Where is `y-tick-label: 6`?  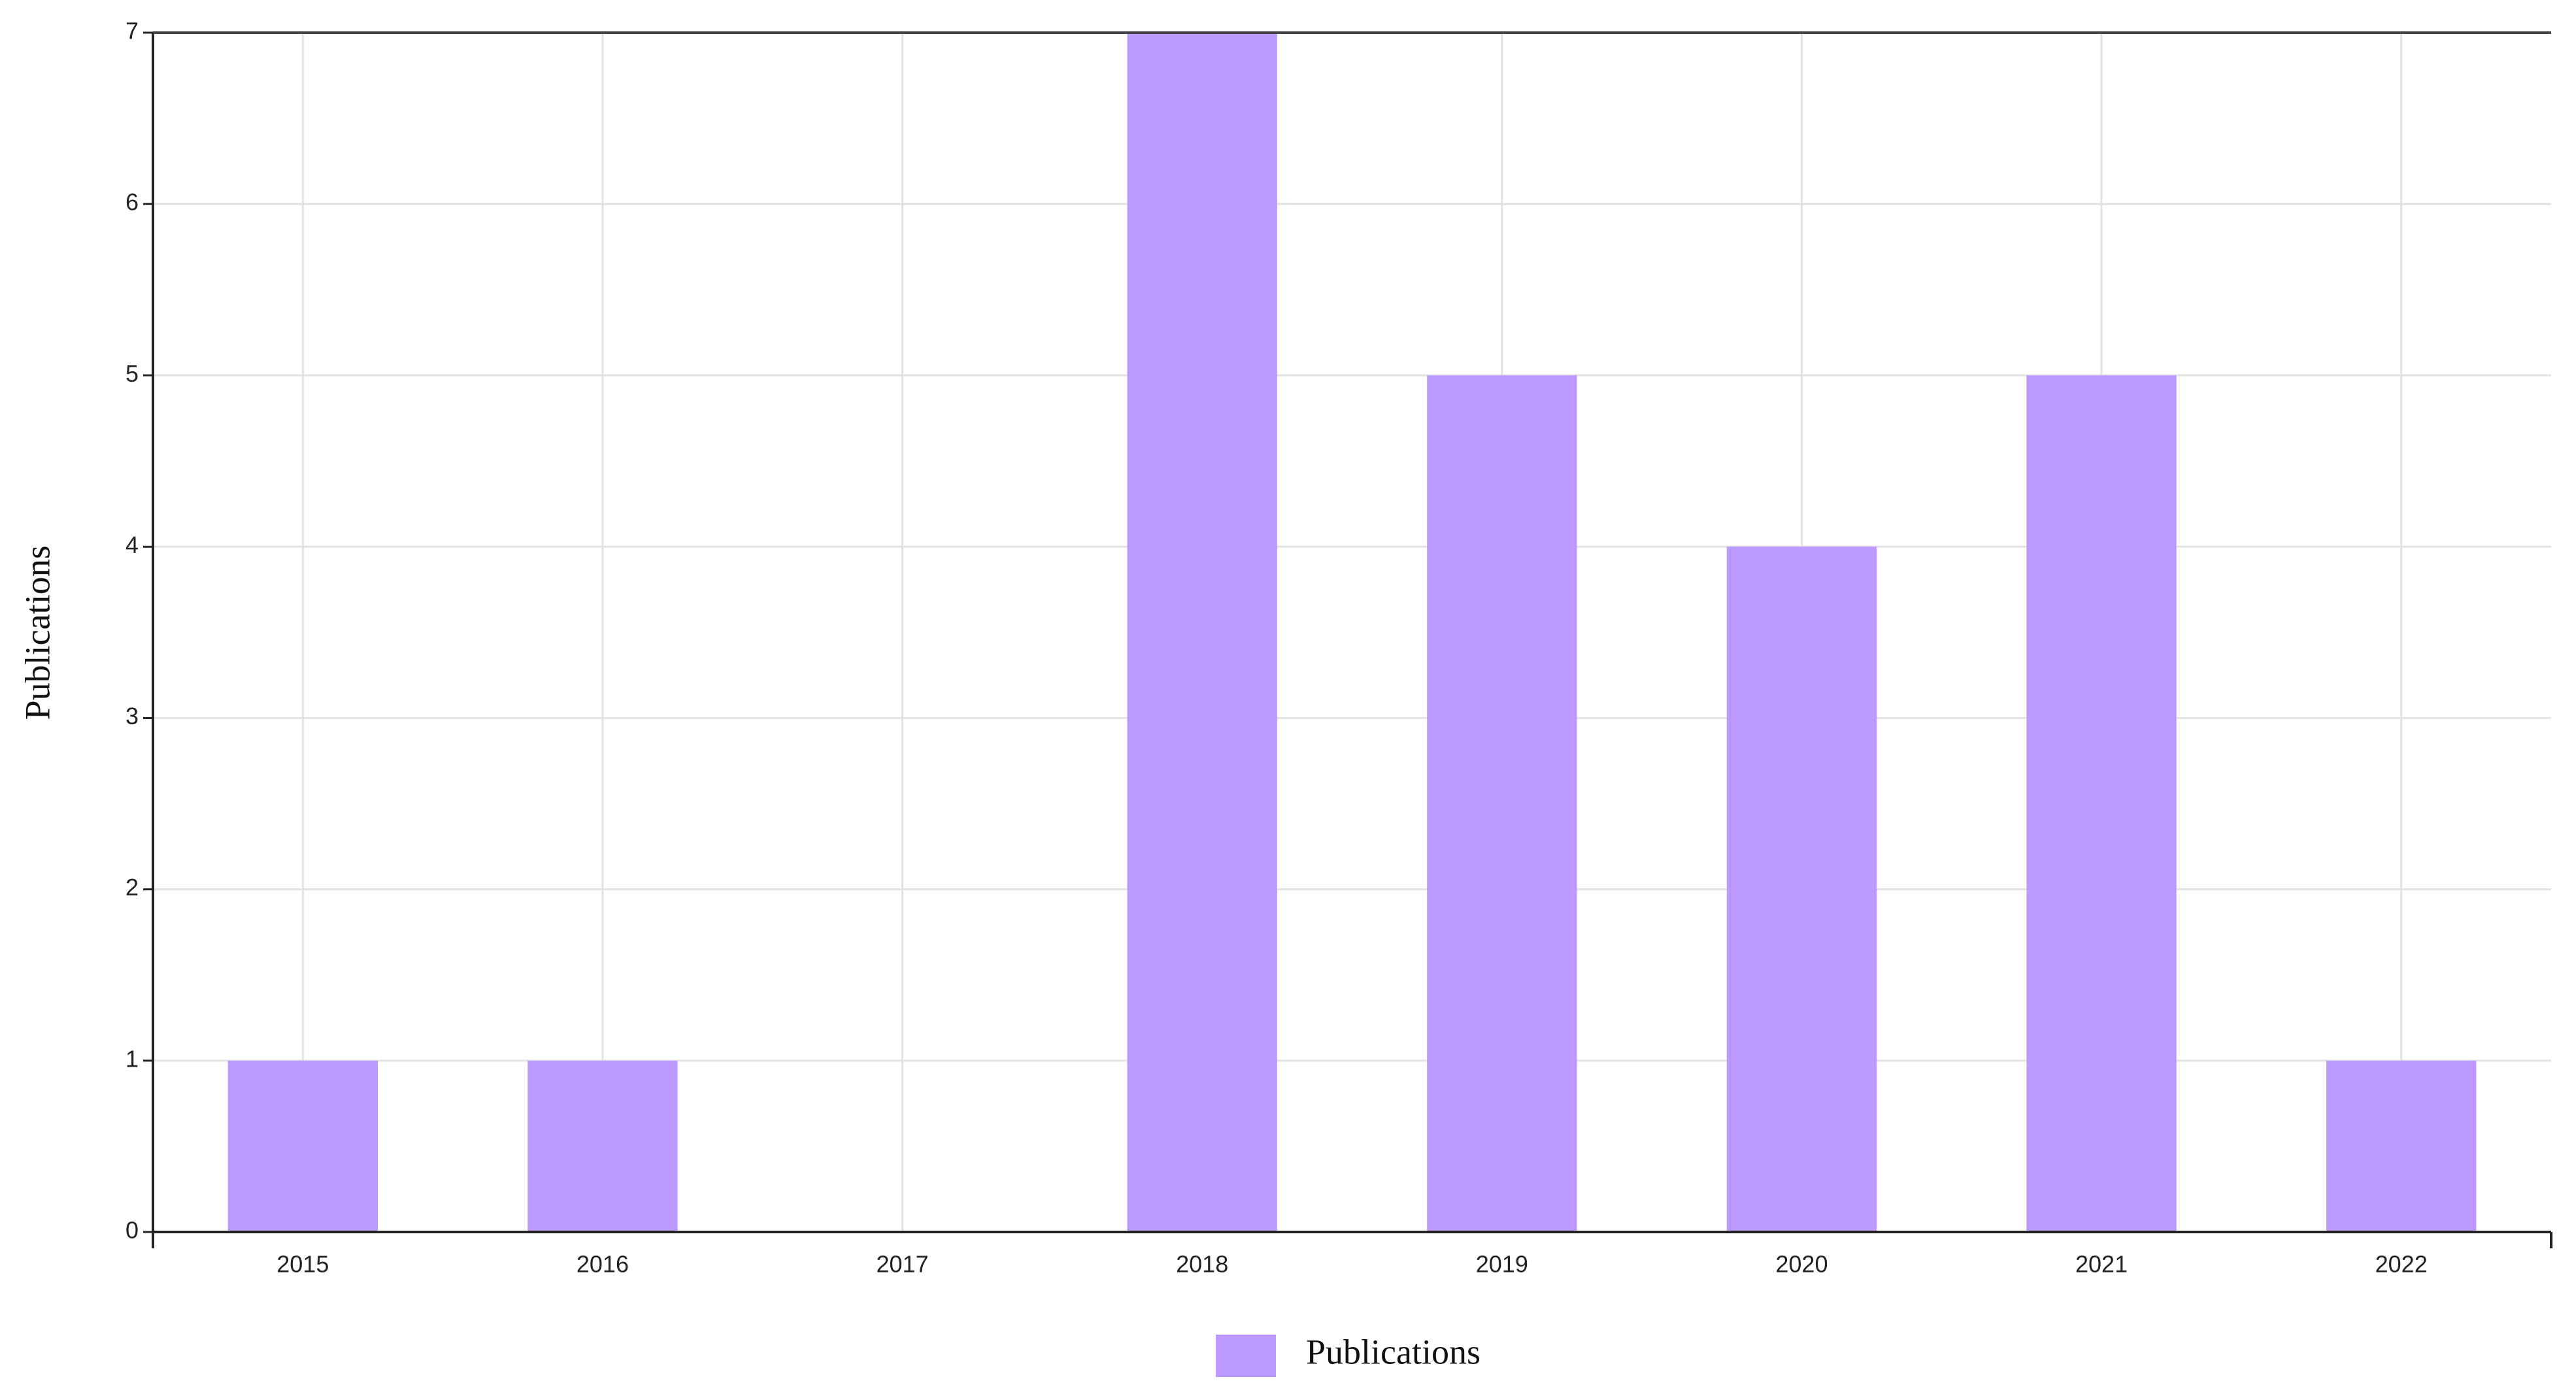 y-tick-label: 6 is located at coordinates (132, 202).